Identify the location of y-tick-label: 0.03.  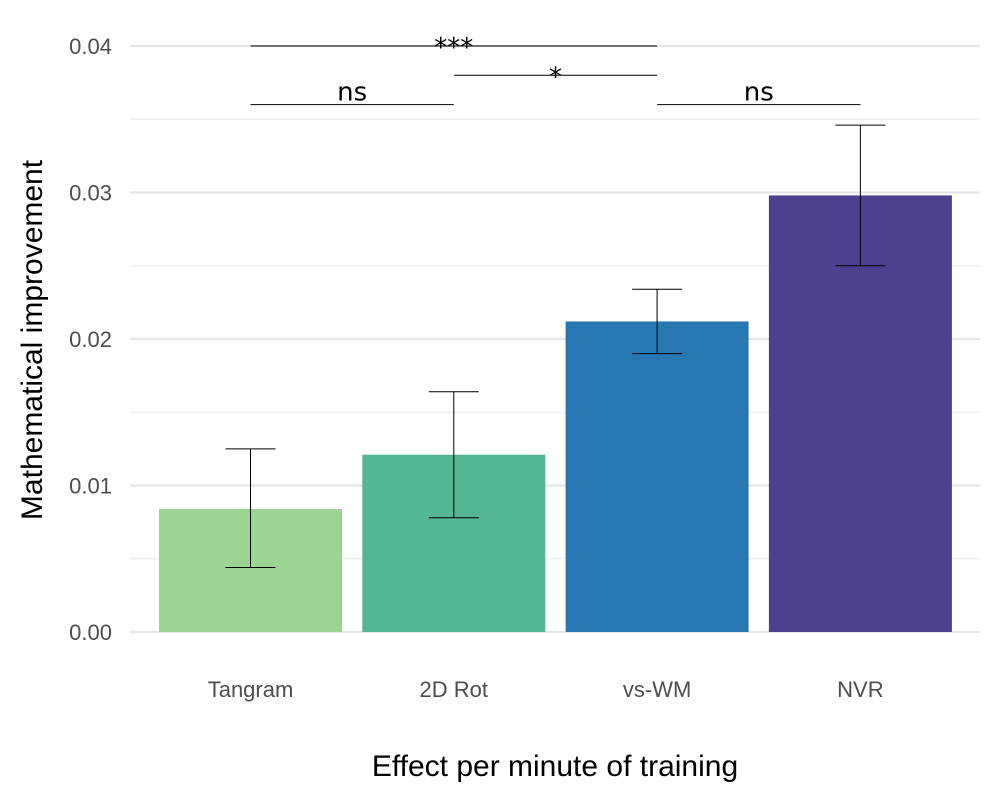
(90, 193).